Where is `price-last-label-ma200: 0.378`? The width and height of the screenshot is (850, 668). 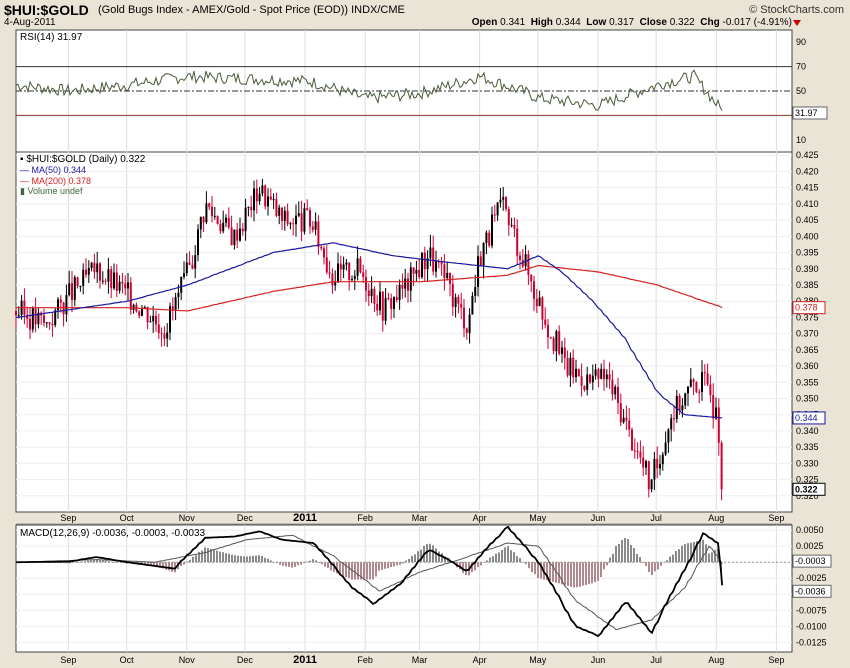
price-last-label-ma200: 0.378 is located at coordinates (806, 308).